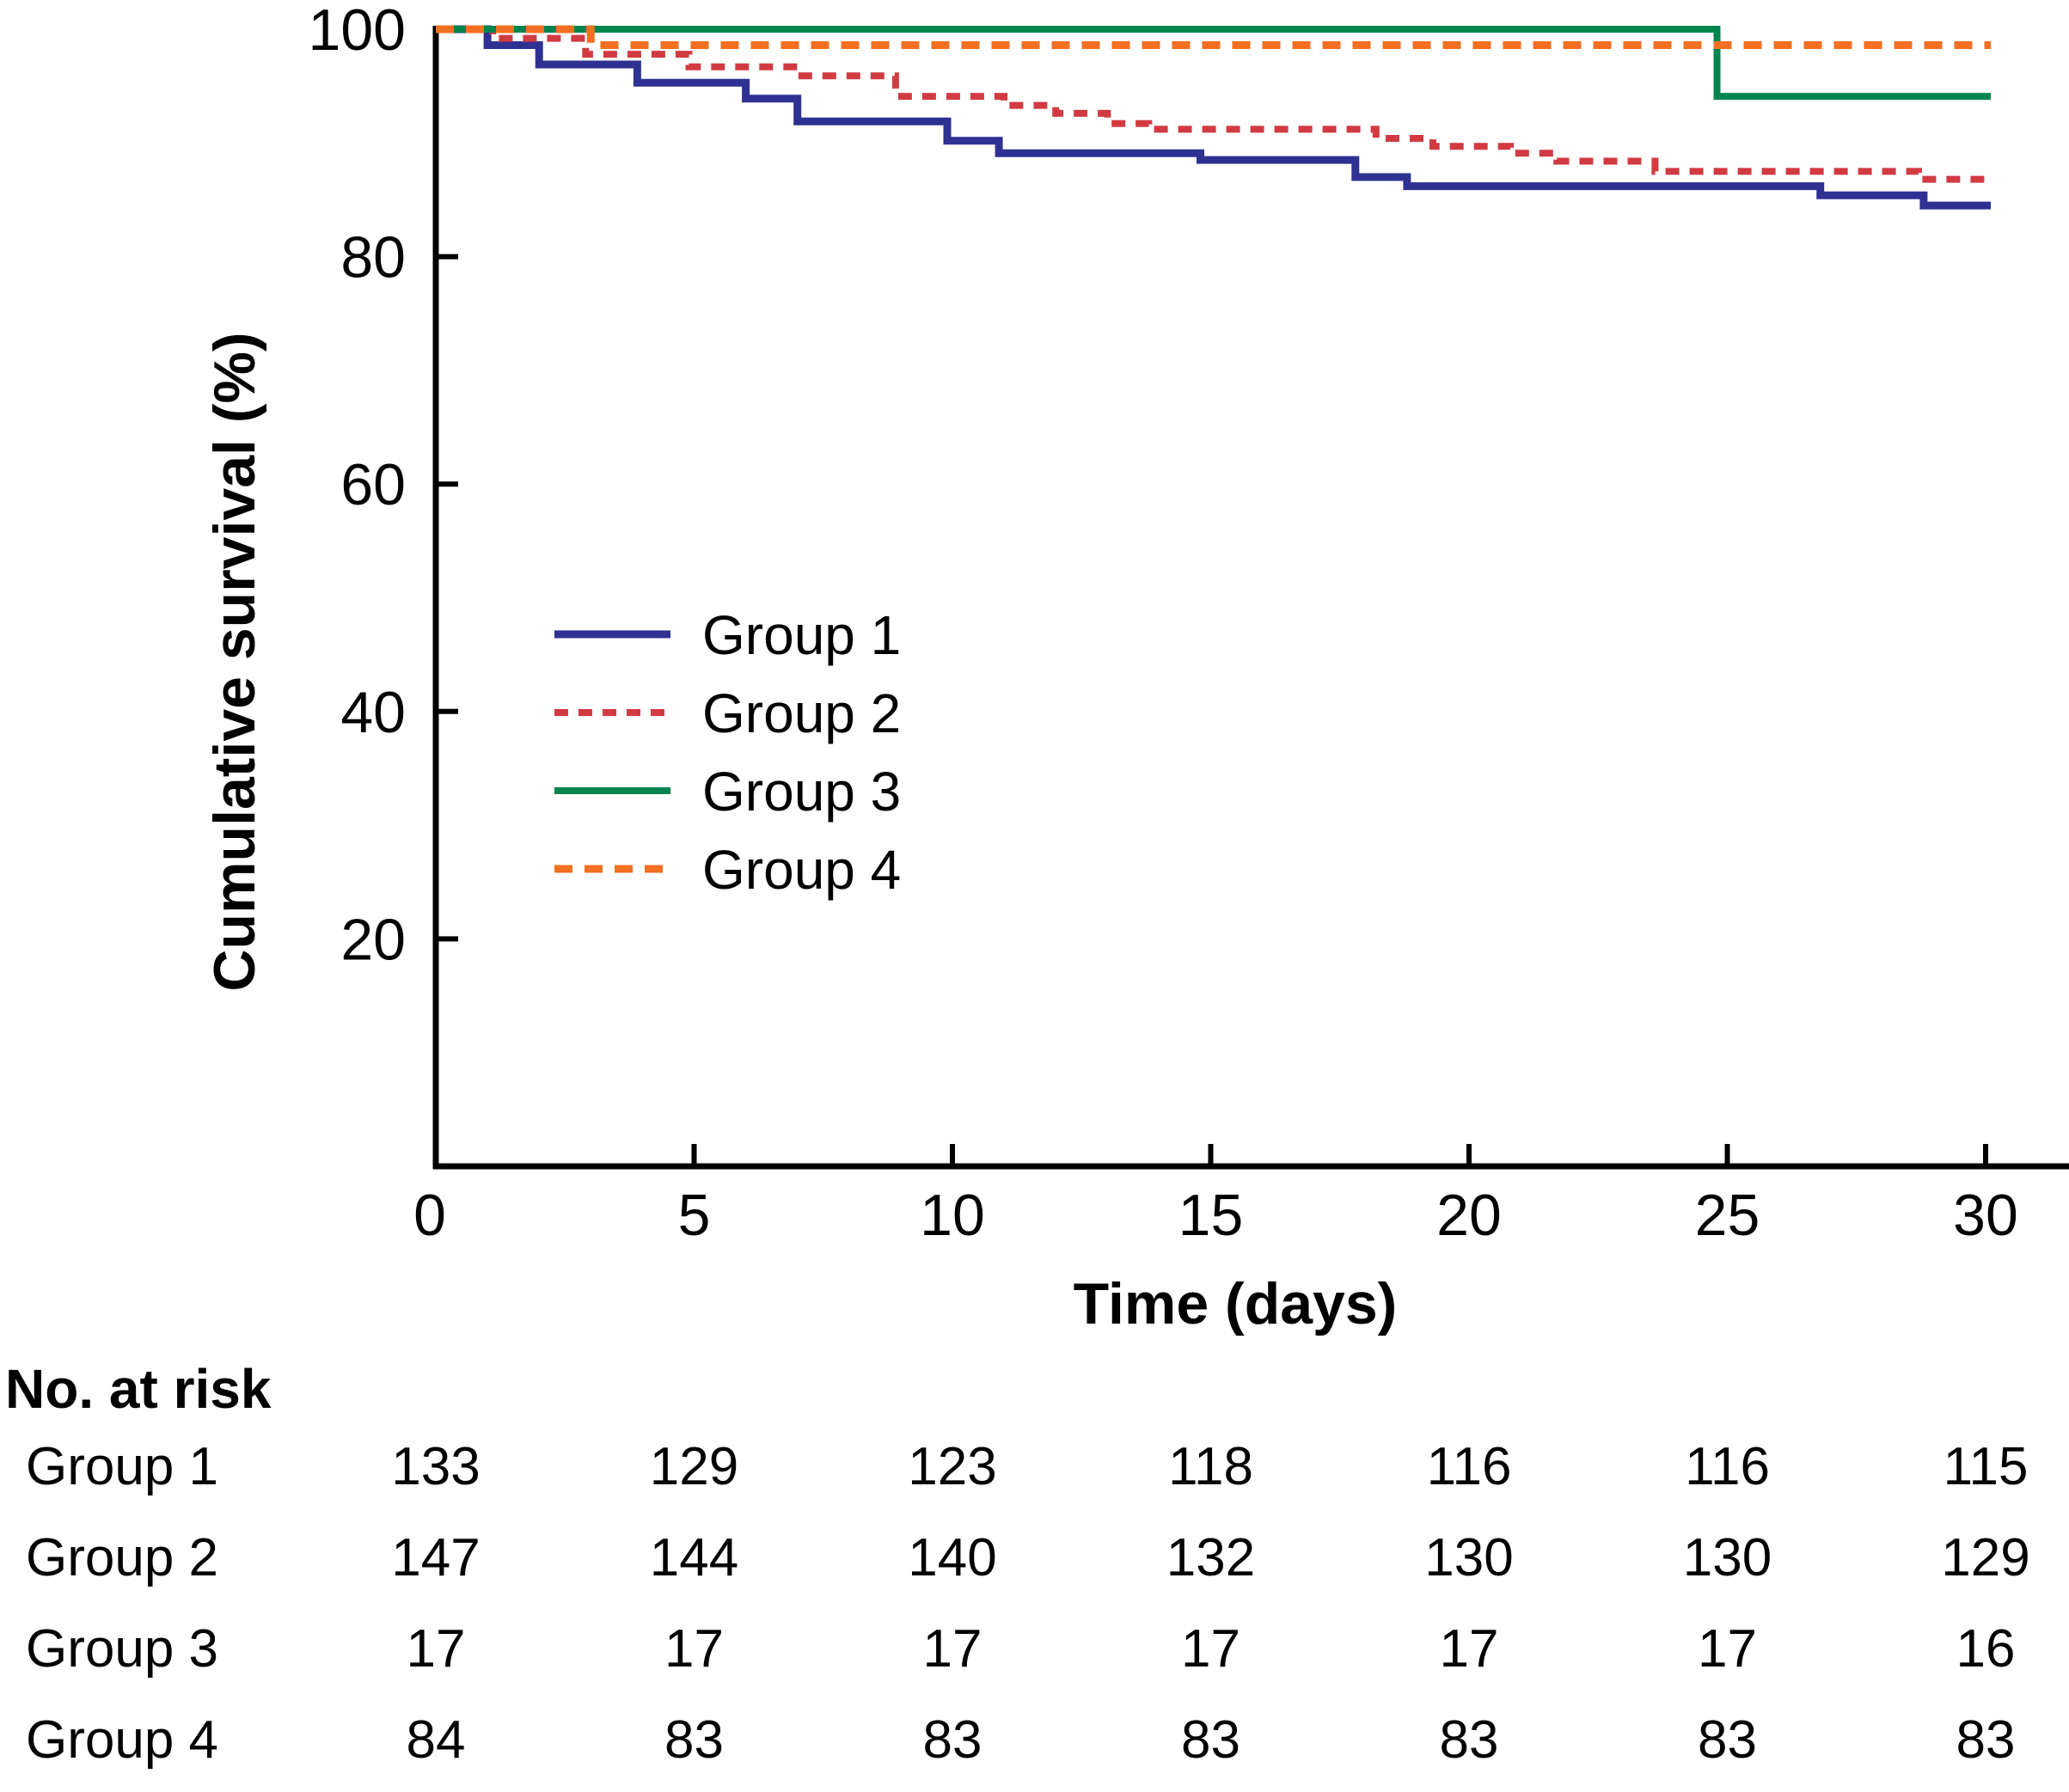  I want to click on risk-table-row: Group 2 147 144 140 132 130 130 129, so click(1028, 1557).